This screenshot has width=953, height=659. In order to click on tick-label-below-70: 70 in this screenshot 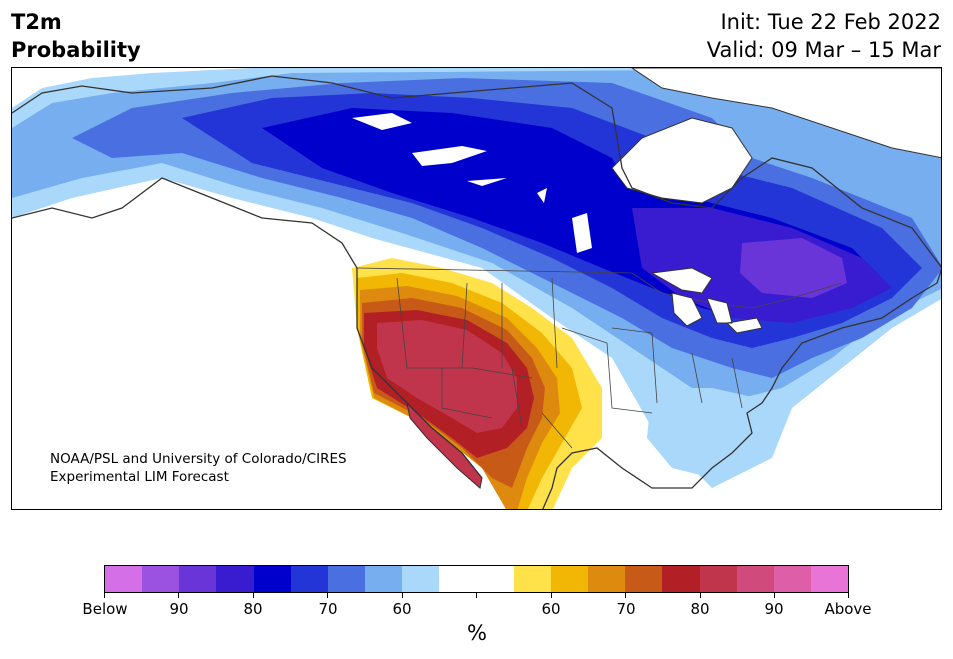, I will do `click(328, 609)`.